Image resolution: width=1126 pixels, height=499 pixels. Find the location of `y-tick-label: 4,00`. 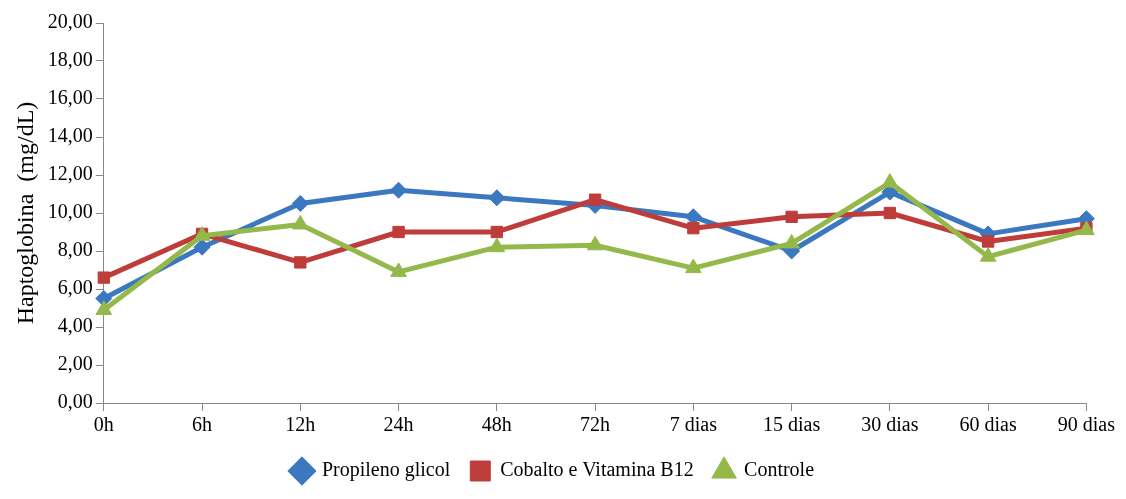

y-tick-label: 4,00 is located at coordinates (75, 325).